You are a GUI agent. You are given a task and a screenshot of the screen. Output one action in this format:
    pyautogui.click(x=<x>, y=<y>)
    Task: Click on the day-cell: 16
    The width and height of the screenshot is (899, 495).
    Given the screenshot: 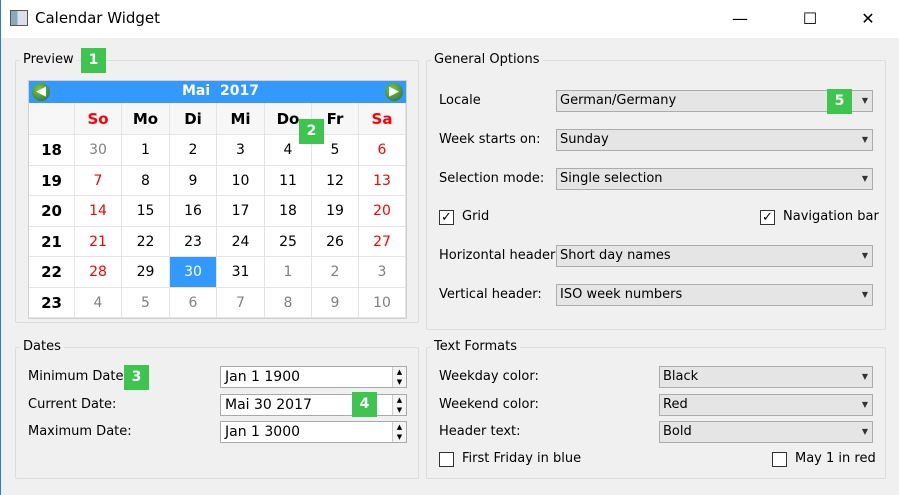 What is the action you would take?
    pyautogui.click(x=193, y=211)
    